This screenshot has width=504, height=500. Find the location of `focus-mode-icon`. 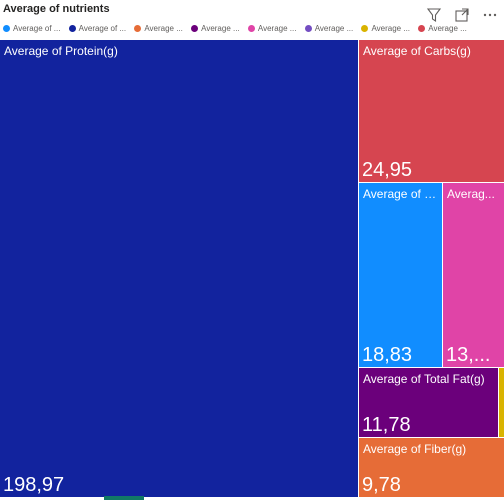

focus-mode-icon is located at coordinates (462, 15).